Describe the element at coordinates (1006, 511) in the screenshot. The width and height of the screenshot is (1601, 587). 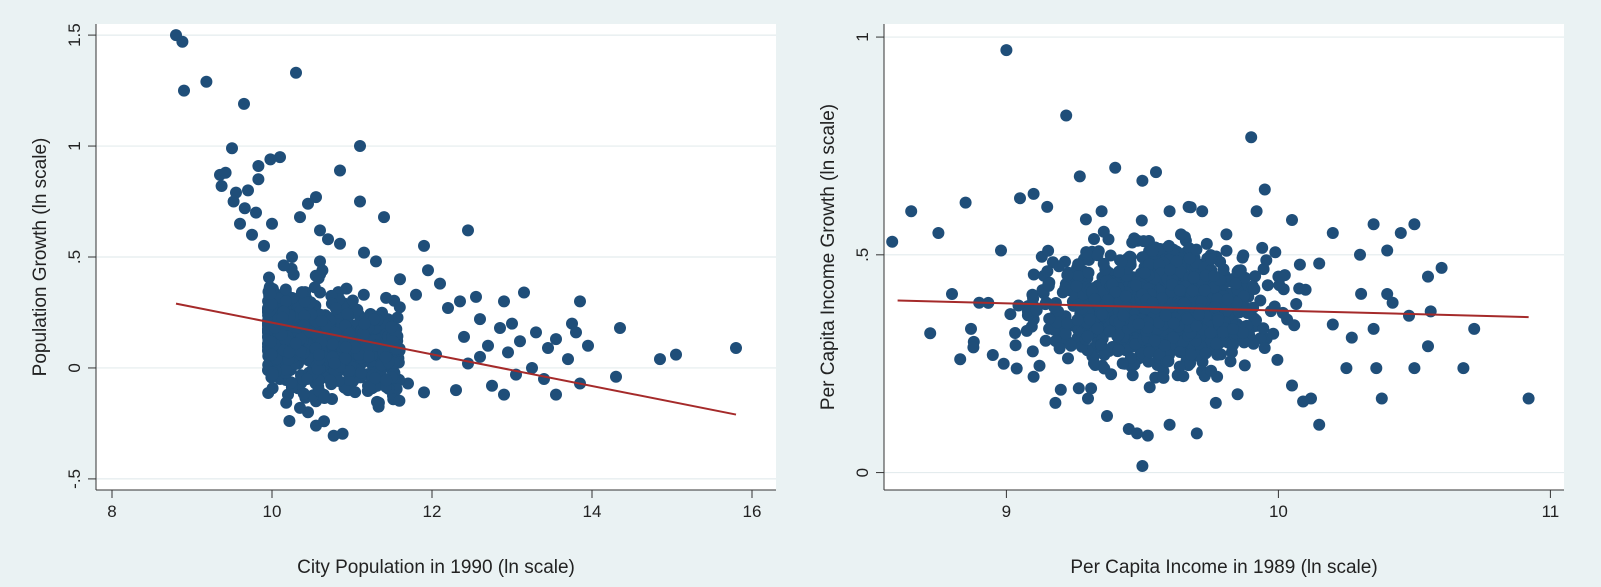
I see `x-tick-label: 9` at that location.